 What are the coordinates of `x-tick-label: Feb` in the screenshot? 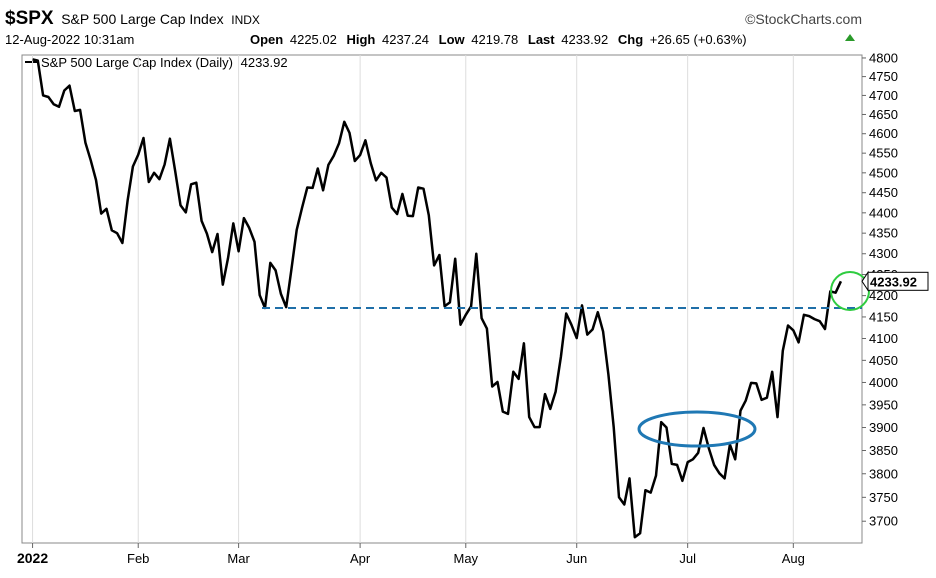 It's located at (138, 558).